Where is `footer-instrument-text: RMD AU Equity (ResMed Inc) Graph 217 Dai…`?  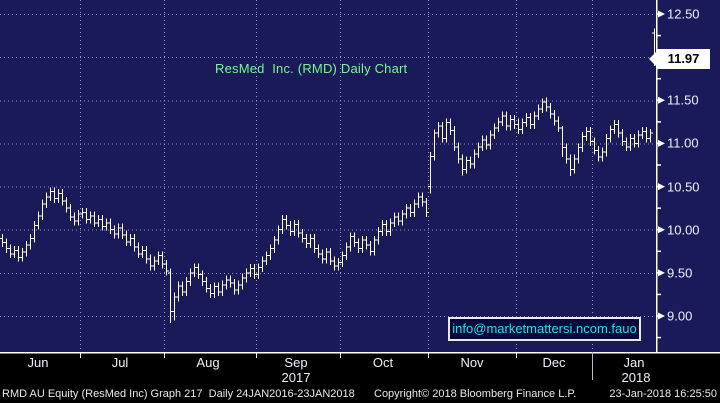 footer-instrument-text: RMD AU Equity (ResMed Inc) Graph 217 Dai… is located at coordinates (178, 394).